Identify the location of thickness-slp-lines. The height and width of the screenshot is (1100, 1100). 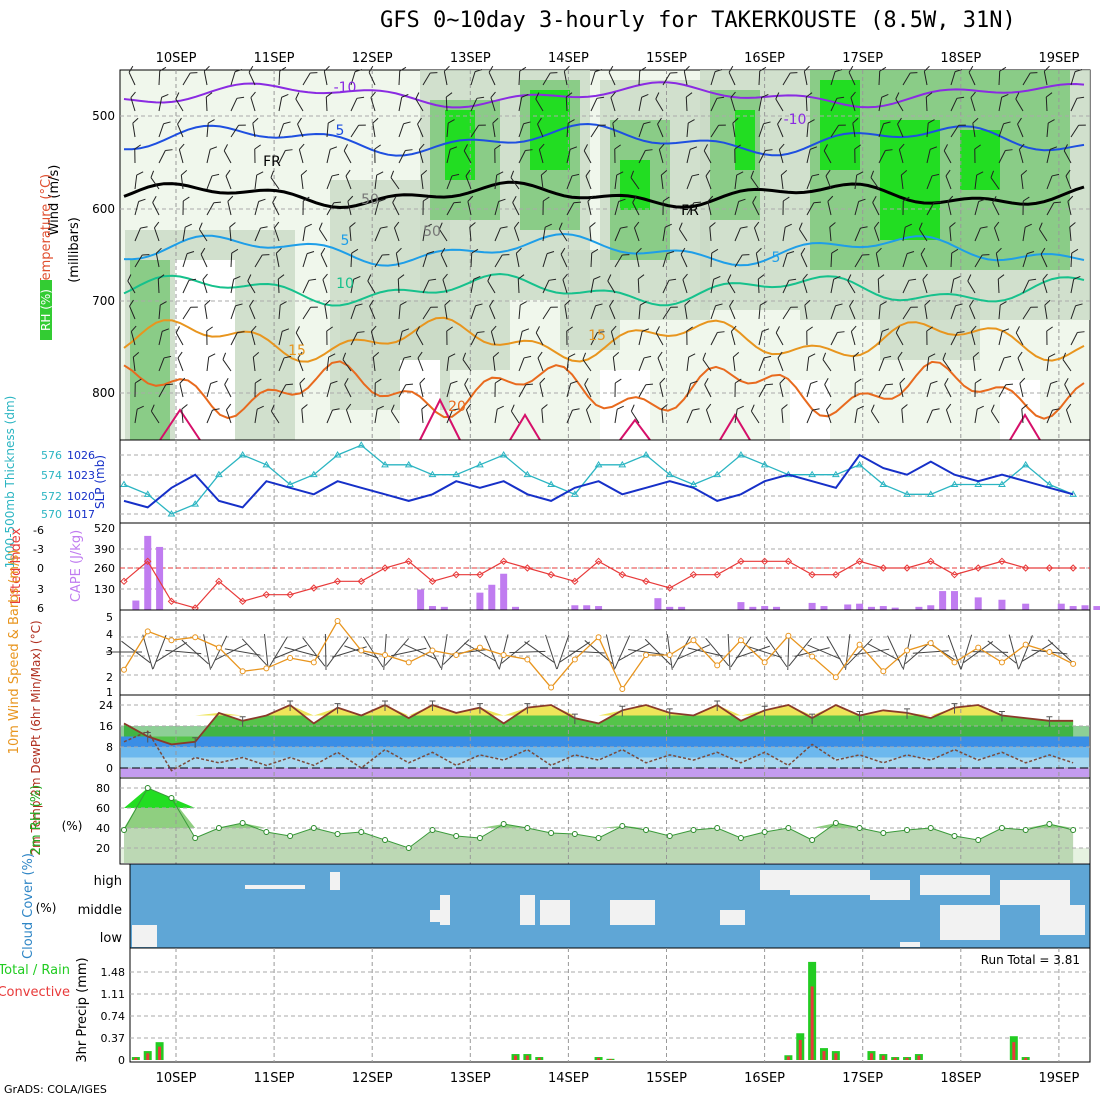
(599, 479).